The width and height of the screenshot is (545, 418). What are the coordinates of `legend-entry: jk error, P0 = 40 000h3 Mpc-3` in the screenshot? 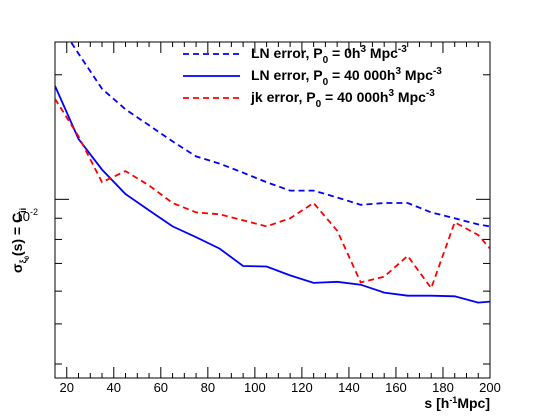 It's located at (342, 99).